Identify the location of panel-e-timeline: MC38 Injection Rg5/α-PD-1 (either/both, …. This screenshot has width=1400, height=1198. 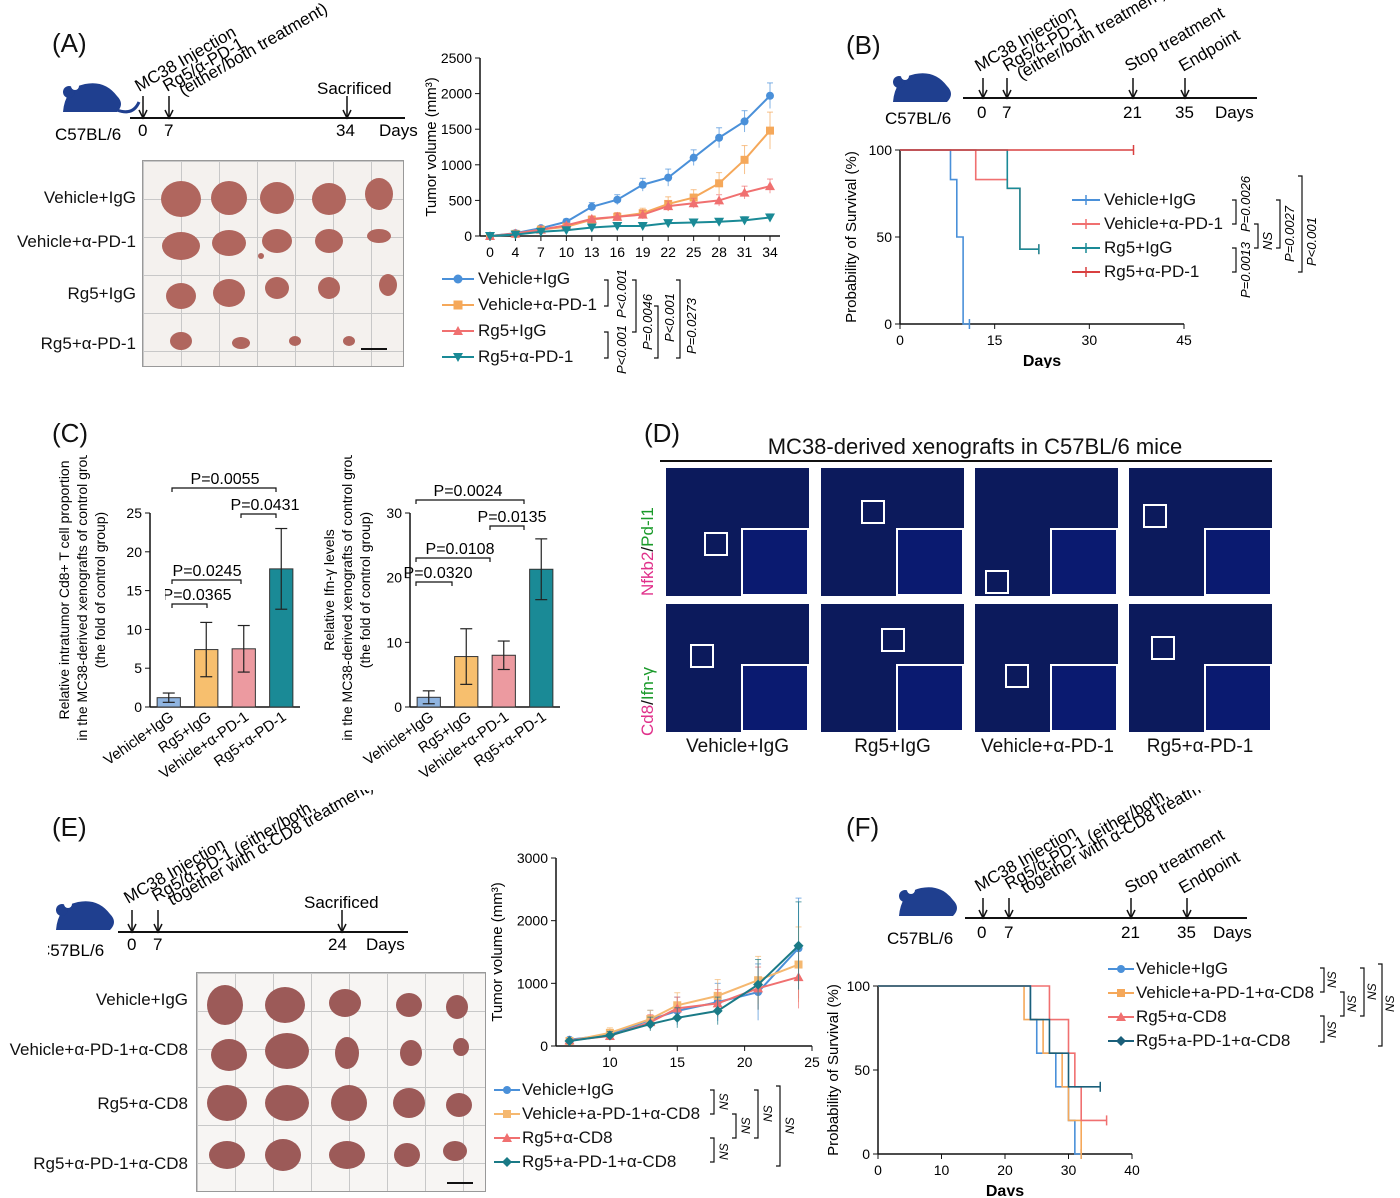
(228, 875).